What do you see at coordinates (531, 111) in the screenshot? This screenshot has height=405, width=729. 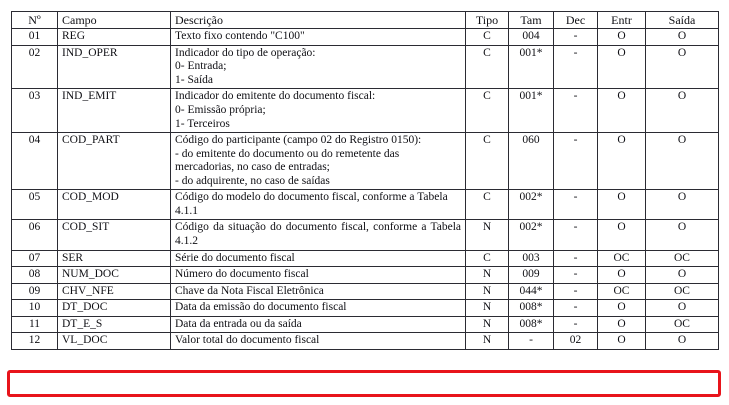 I see `cell-tam: 001*` at bounding box center [531, 111].